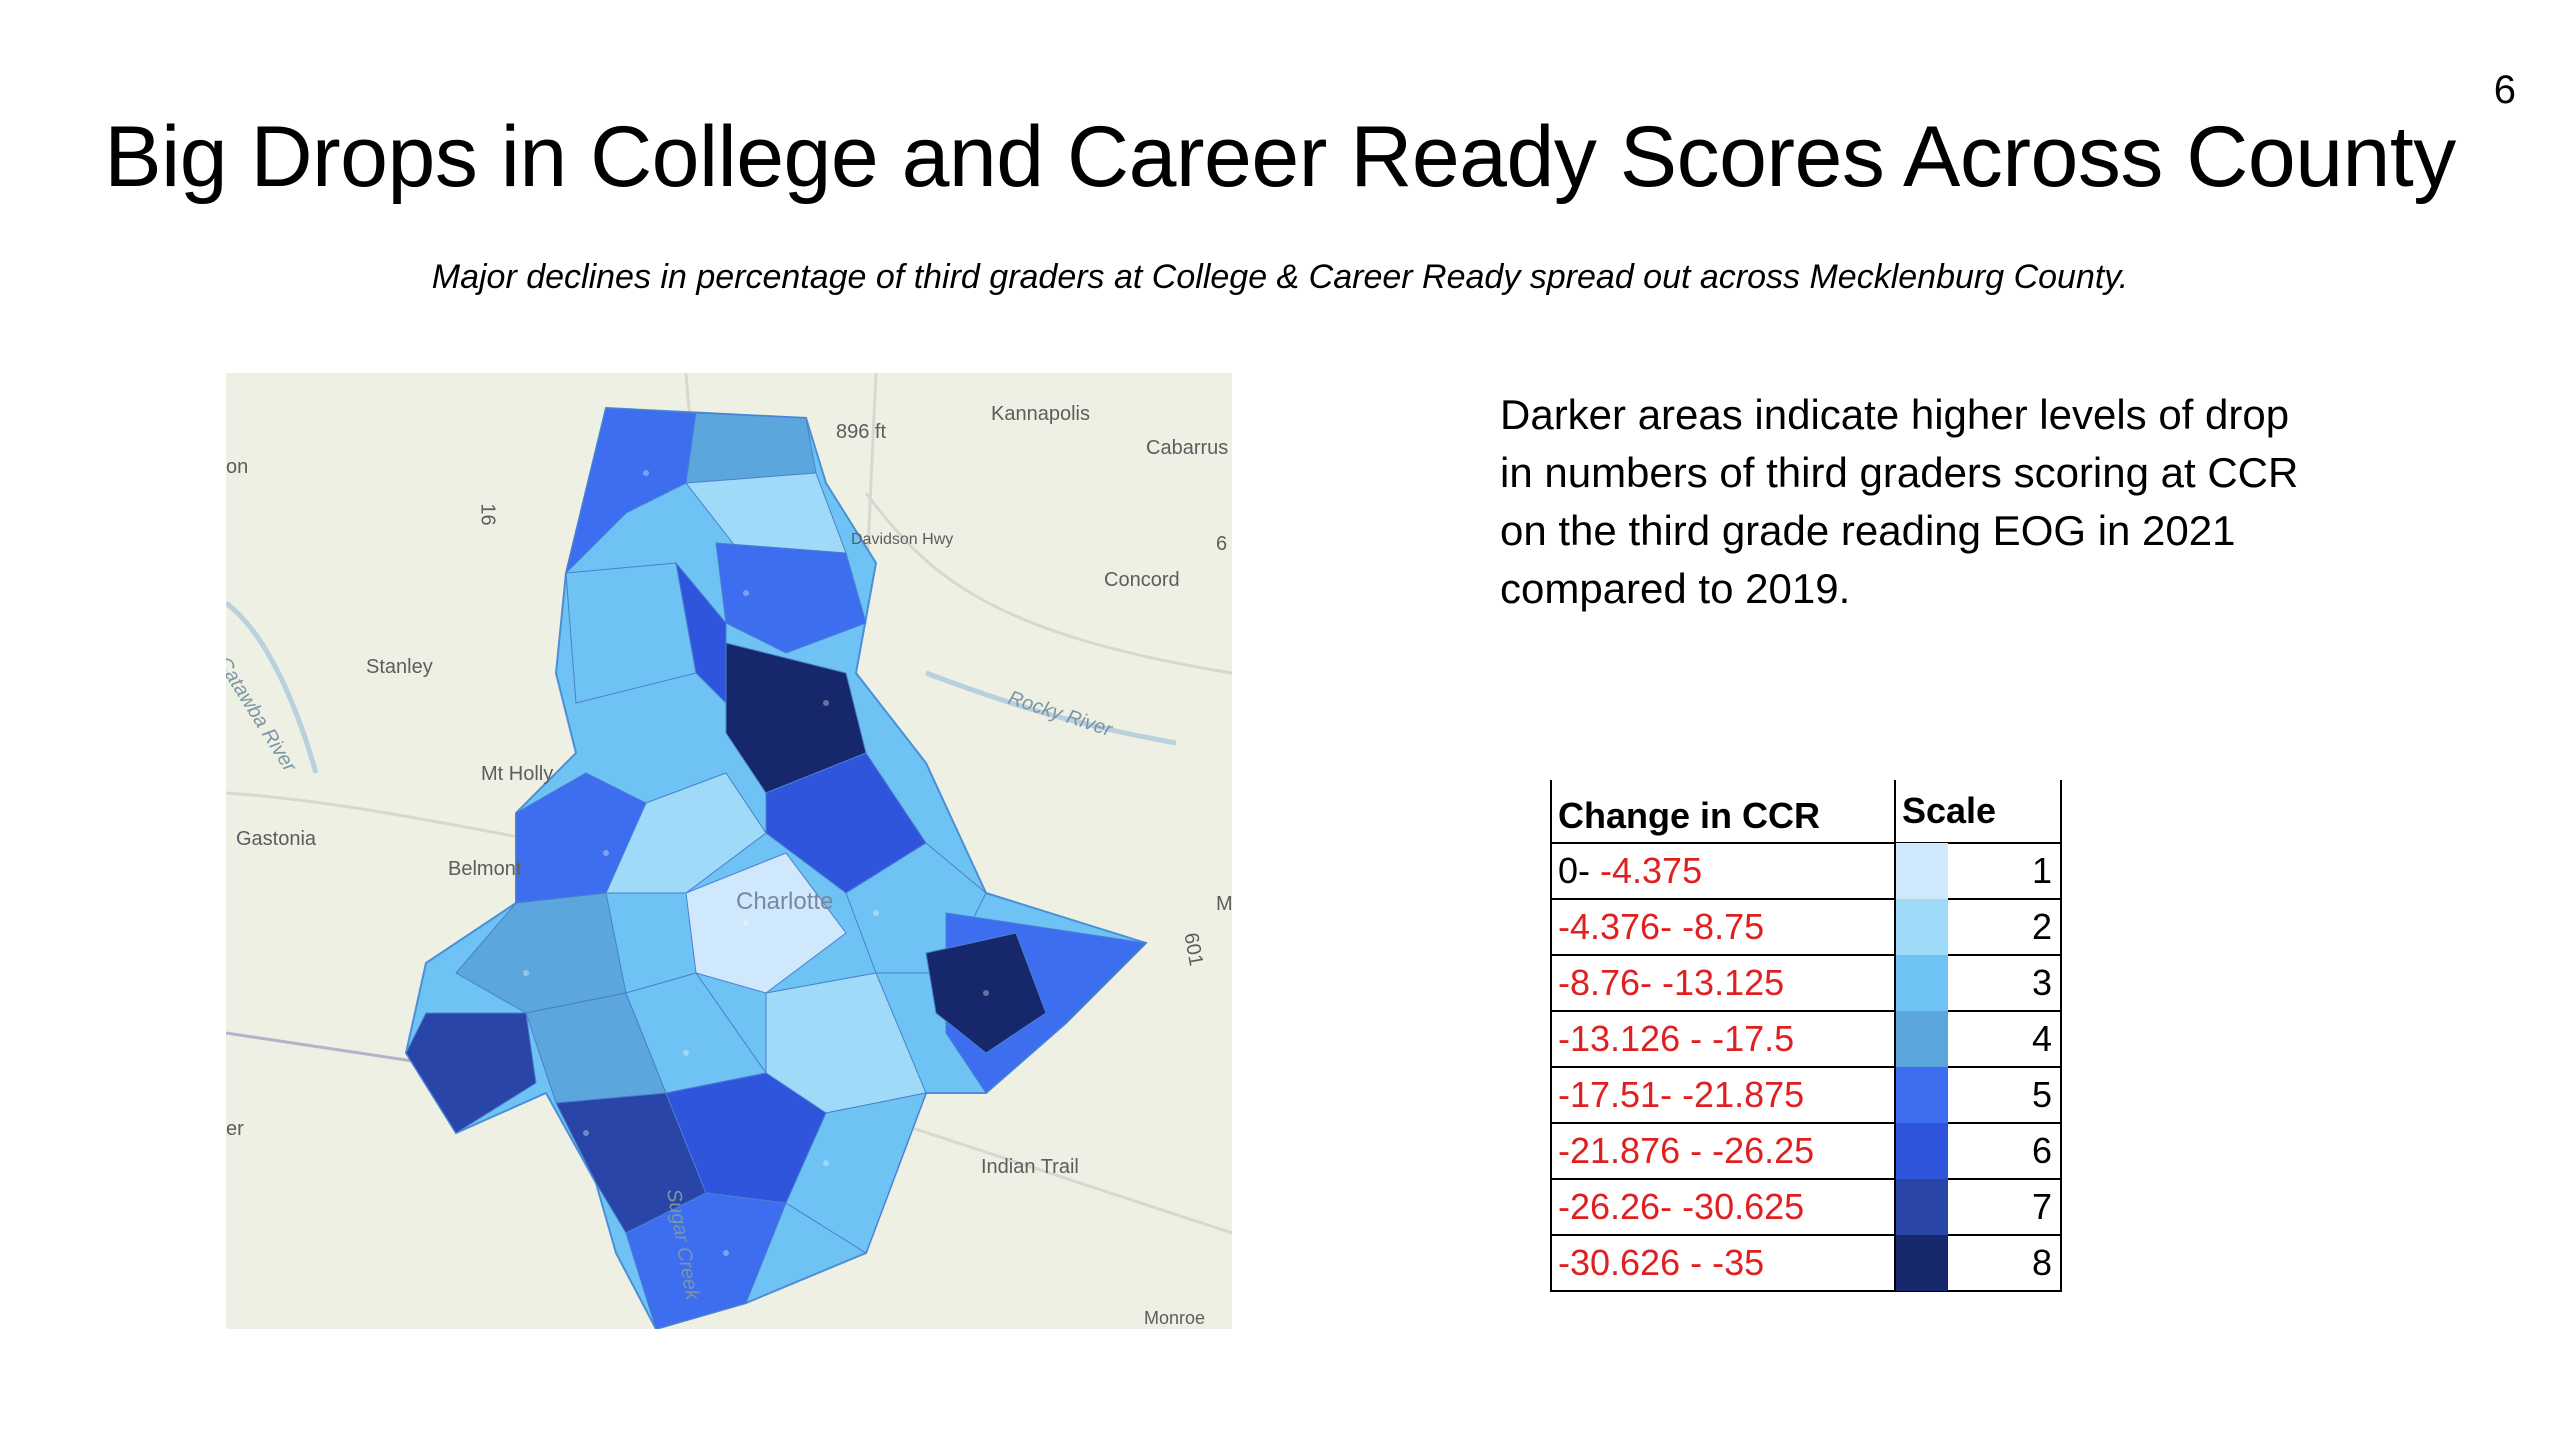 The width and height of the screenshot is (2560, 1440). I want to click on map-label-indian-trail: Indian Trail, so click(1030, 1167).